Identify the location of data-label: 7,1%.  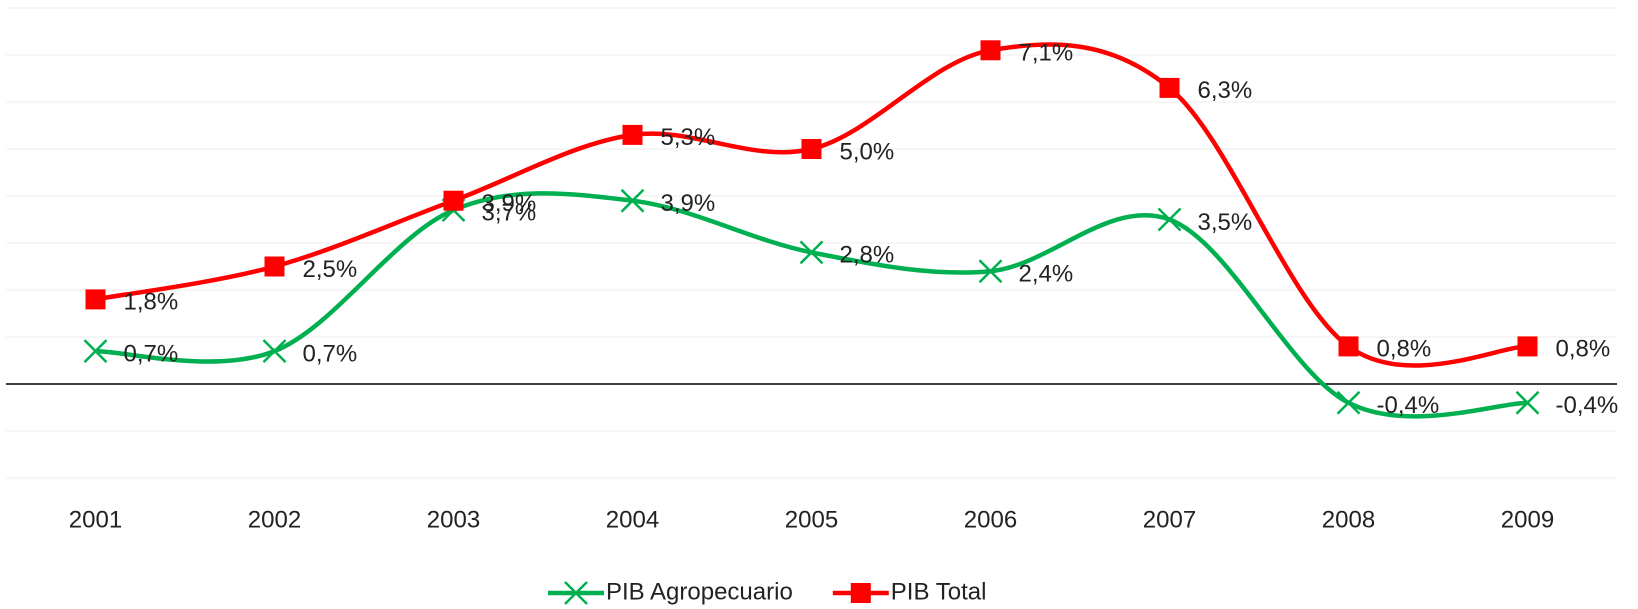
(1046, 53).